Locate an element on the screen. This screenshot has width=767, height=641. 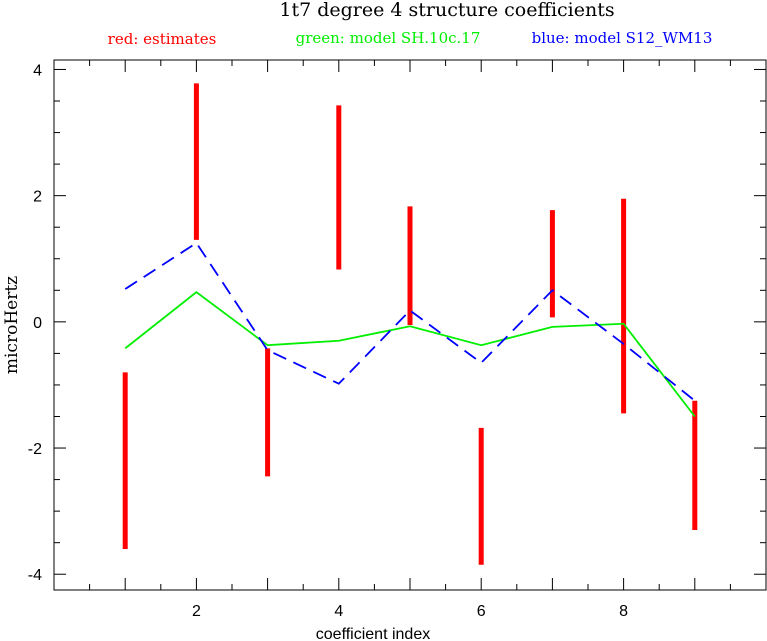
x-tick-label: 6 is located at coordinates (481, 611).